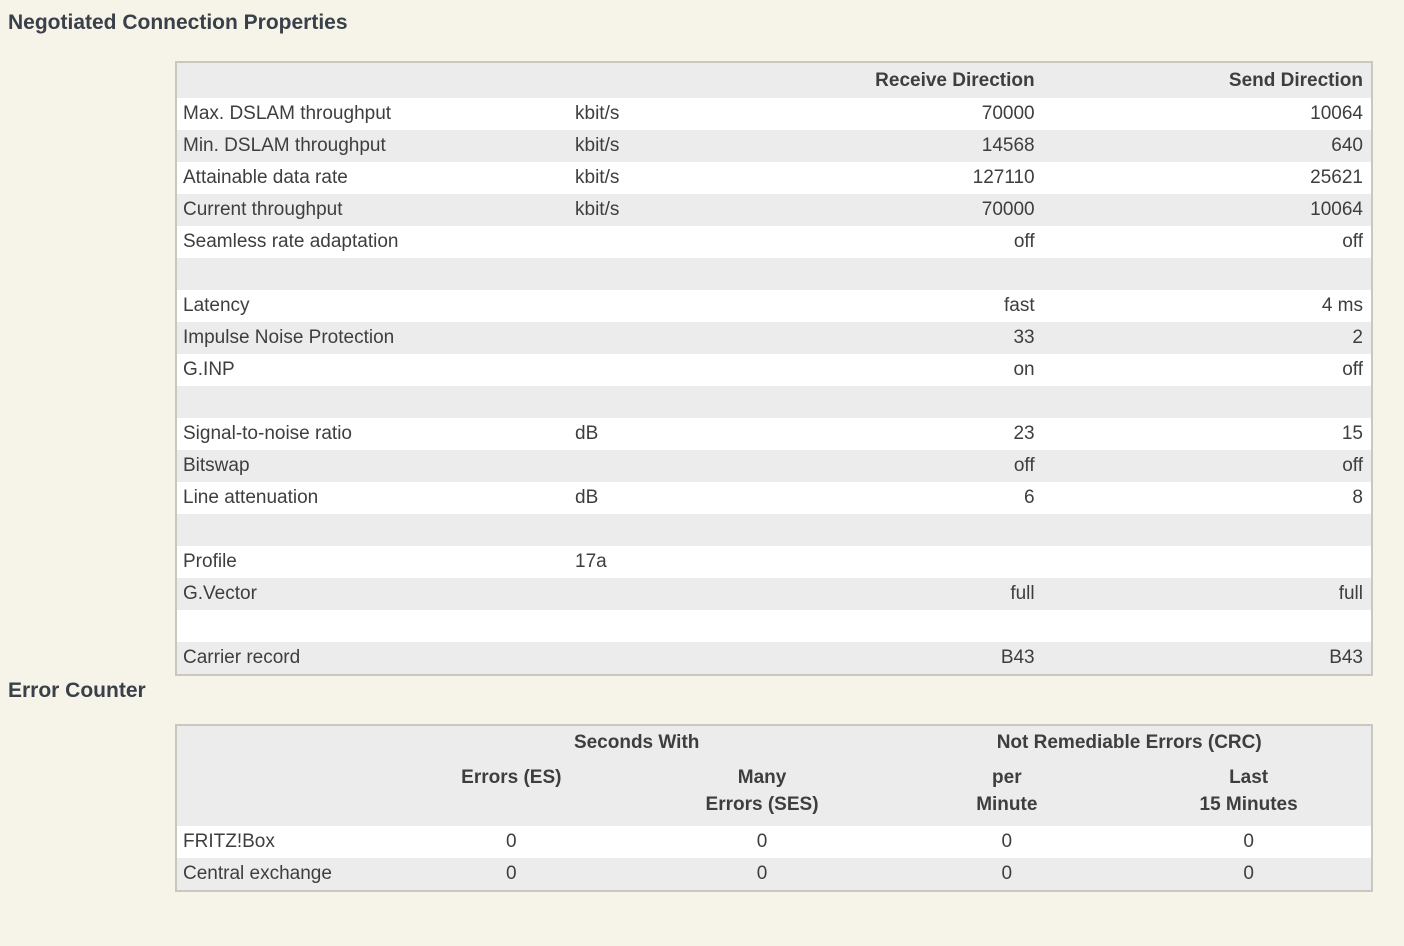  What do you see at coordinates (774, 114) in the screenshot?
I see `table-row: Max. DSLAM throughput kbit/s 70000 10064` at bounding box center [774, 114].